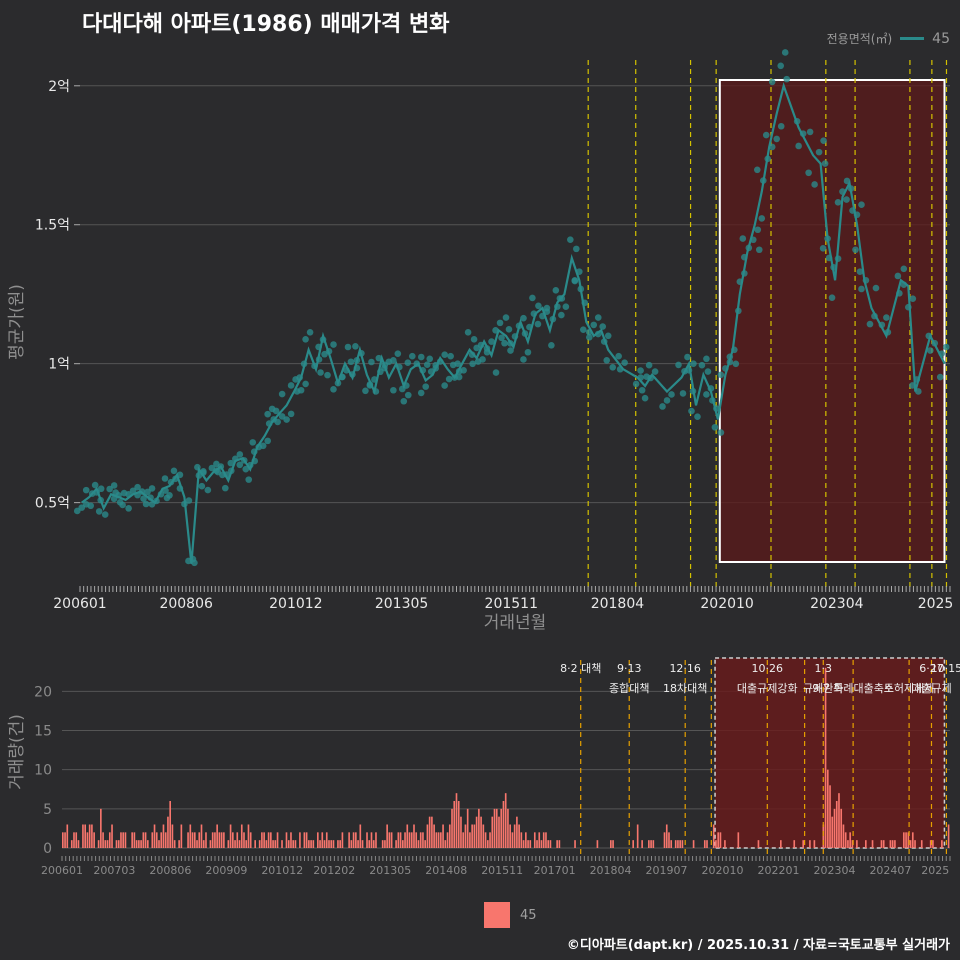 This screenshot has height=960, width=960. What do you see at coordinates (834, 870) in the screenshot?
I see `volume-x-tick-label: 202304` at bounding box center [834, 870].